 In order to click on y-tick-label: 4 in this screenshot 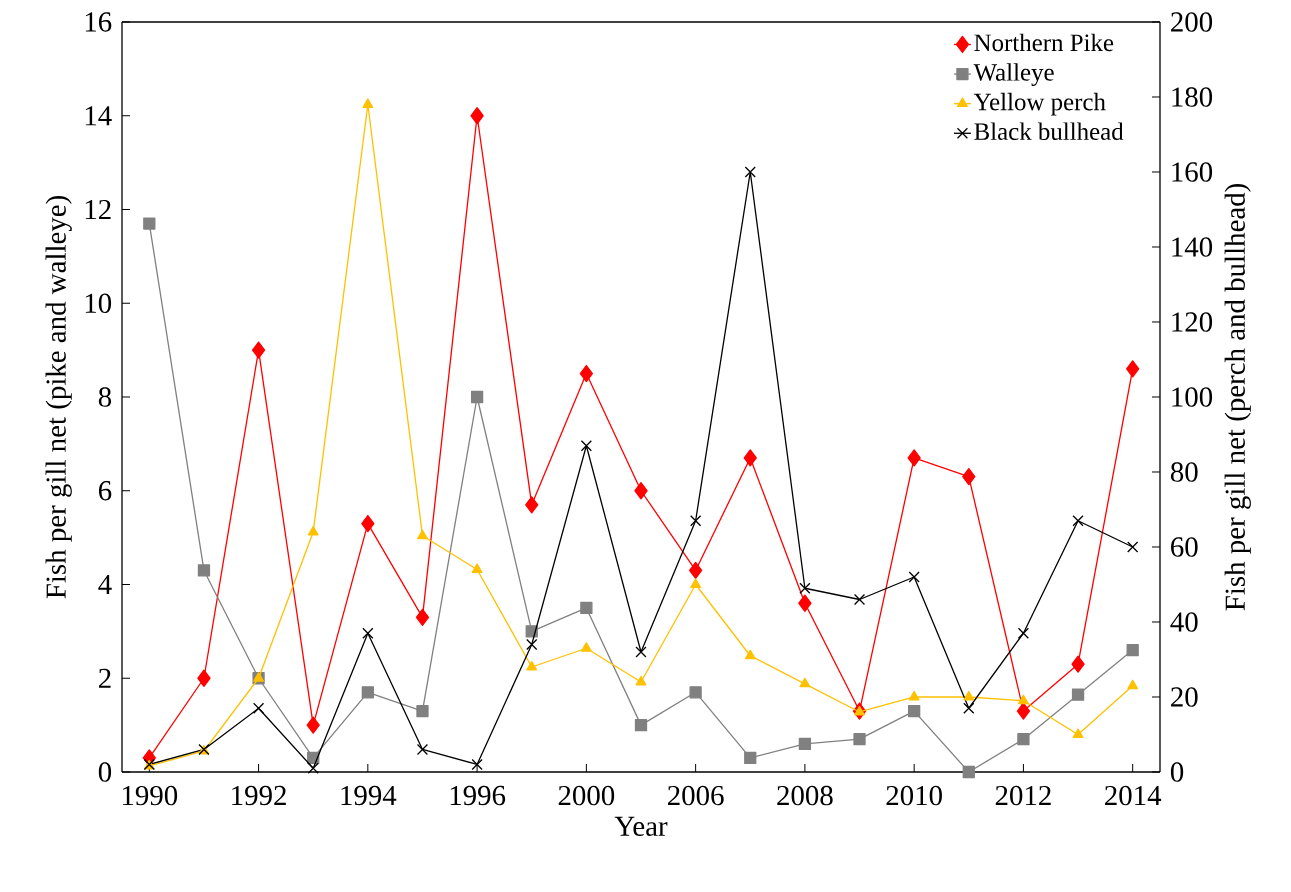, I will do `click(105, 584)`.